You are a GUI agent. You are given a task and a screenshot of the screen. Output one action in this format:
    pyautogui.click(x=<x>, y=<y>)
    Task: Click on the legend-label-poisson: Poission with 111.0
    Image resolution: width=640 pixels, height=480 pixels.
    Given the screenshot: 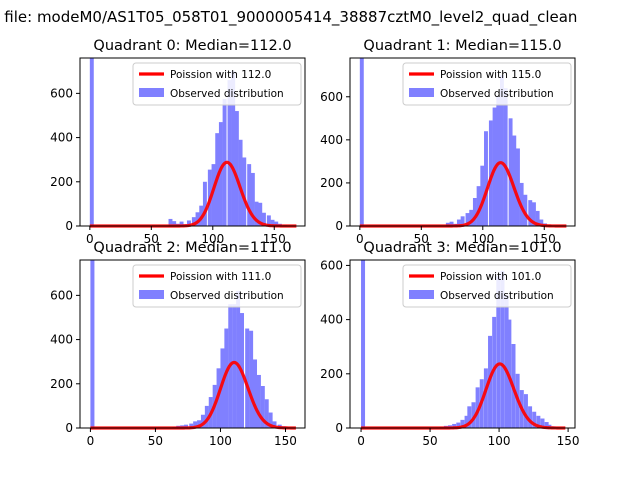 What is the action you would take?
    pyautogui.click(x=220, y=277)
    